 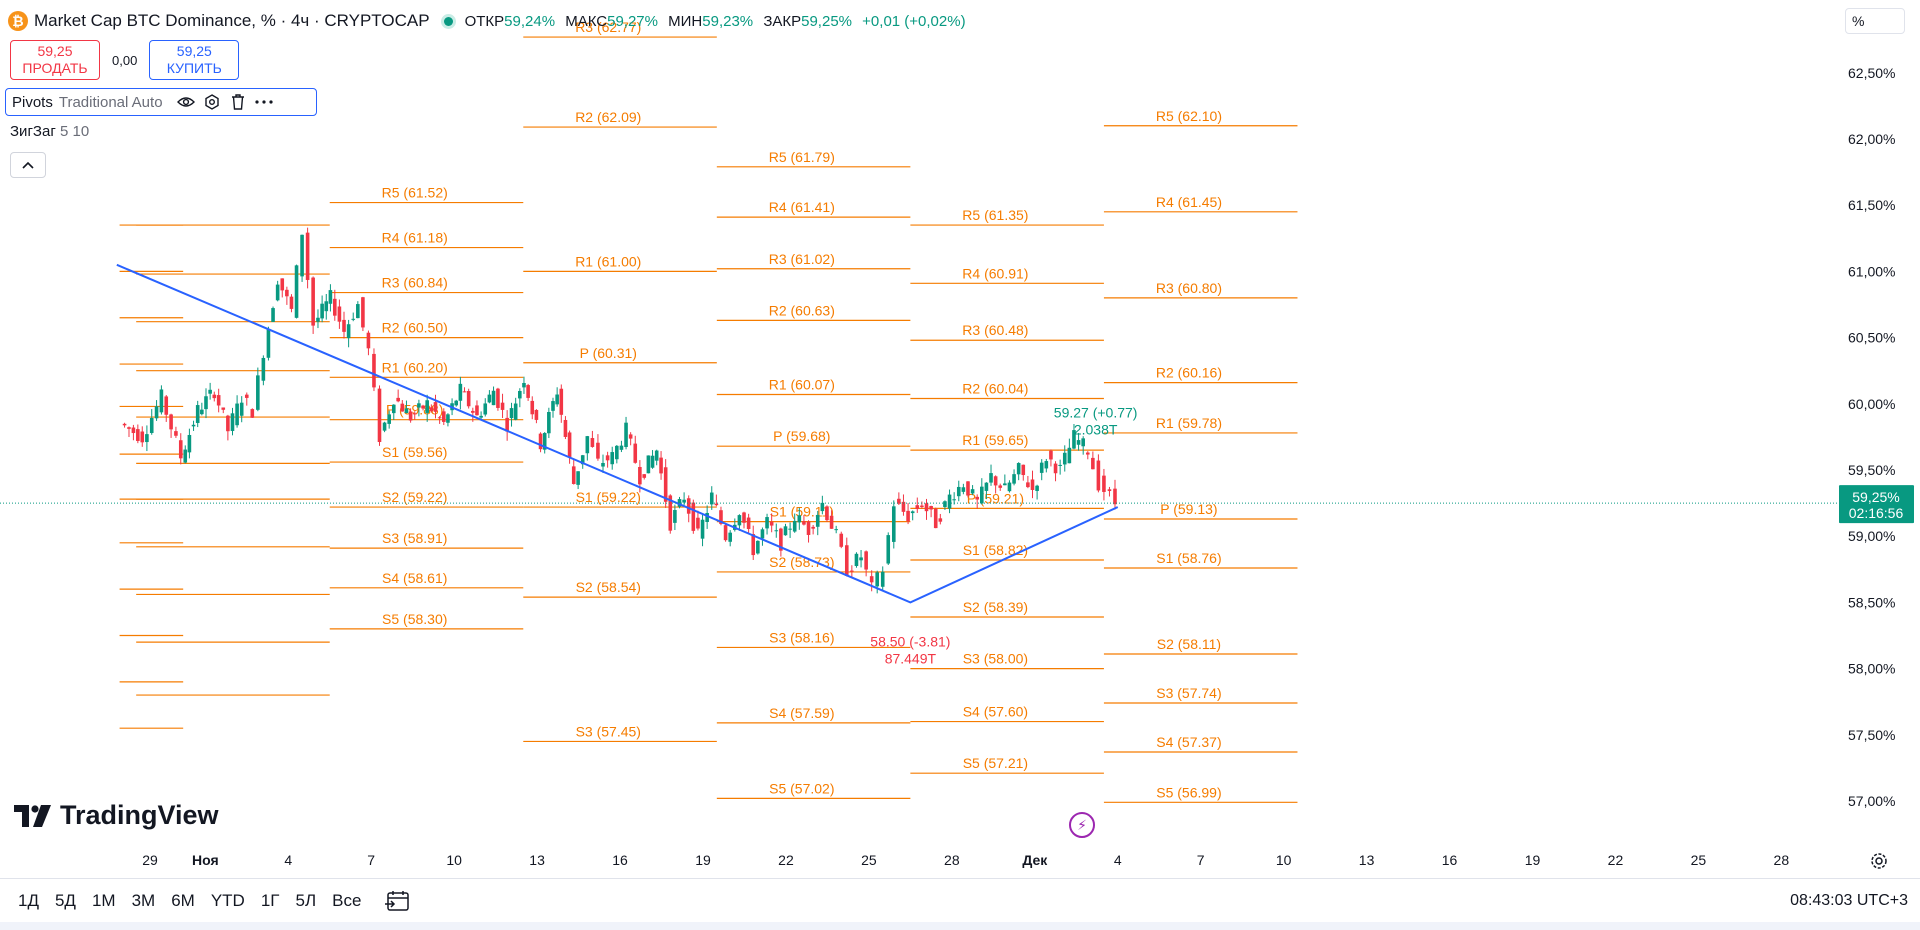 I want to click on chevron-up-icon, so click(x=28, y=165).